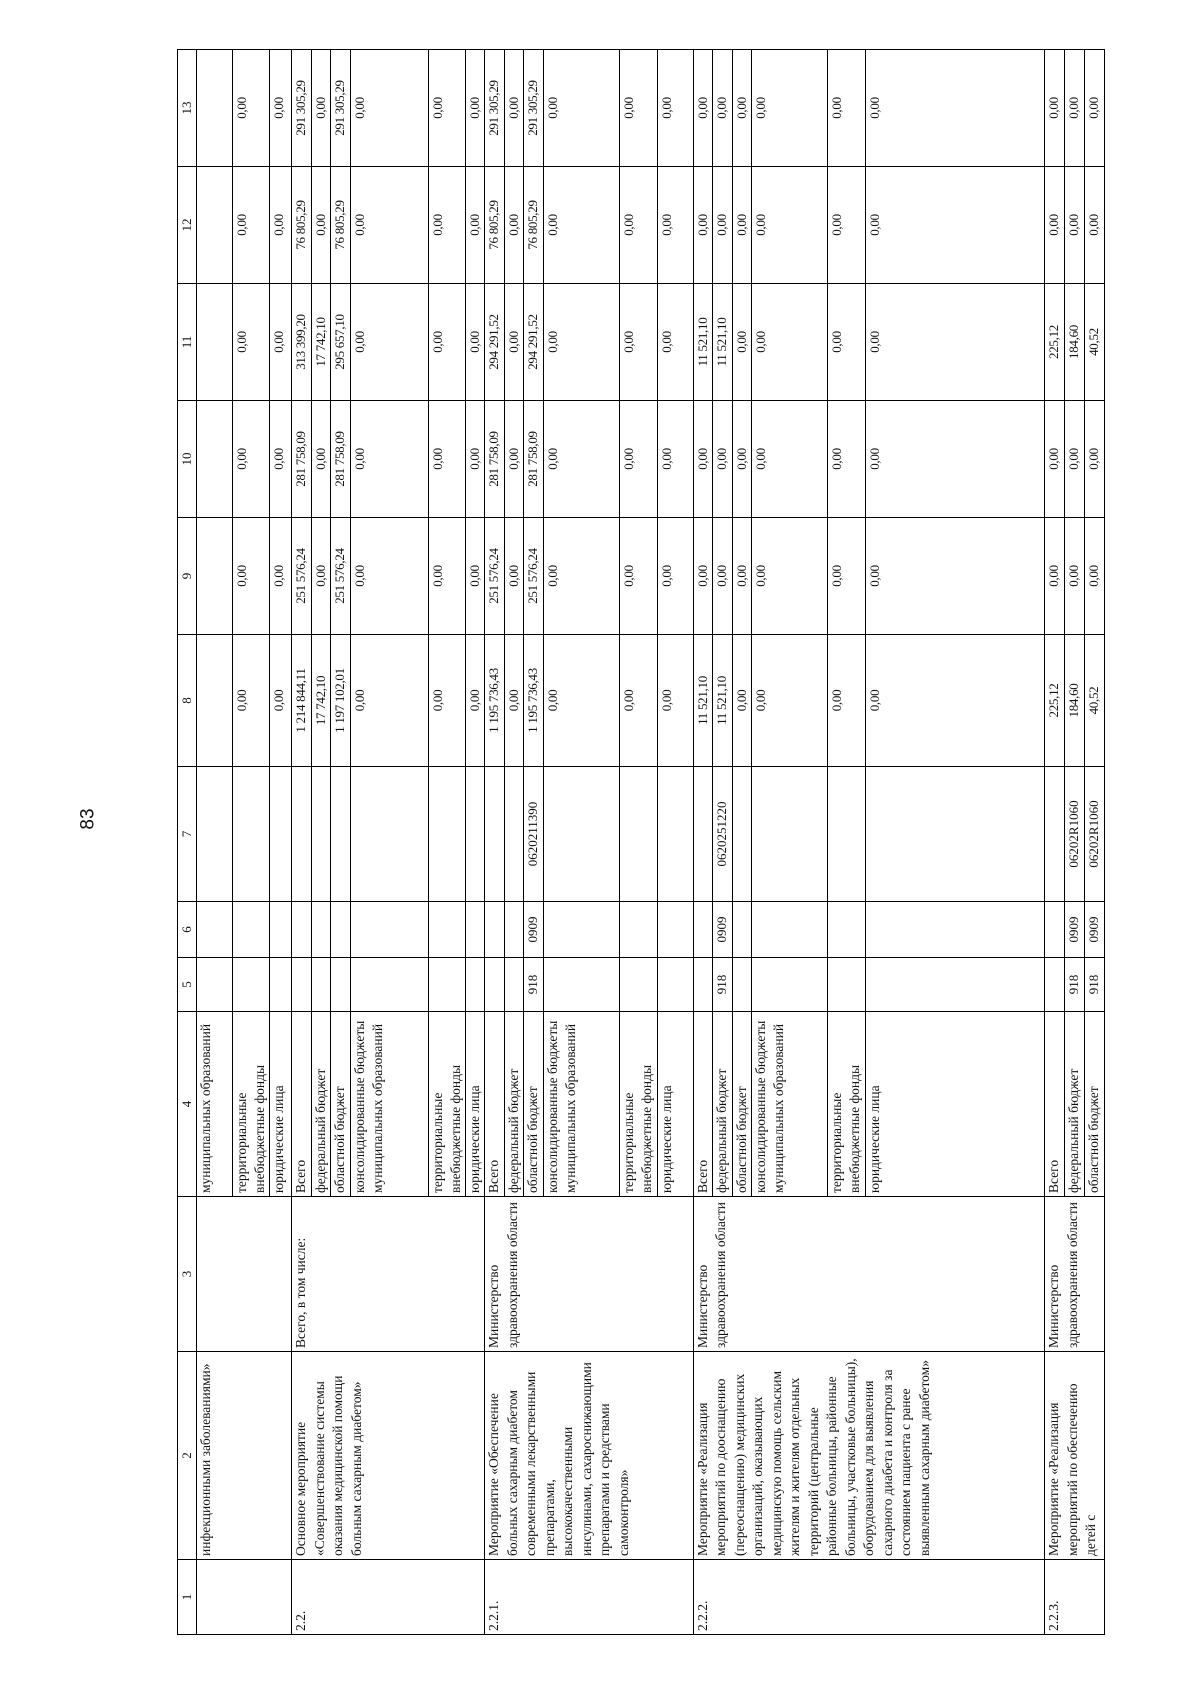 The width and height of the screenshot is (1200, 1704). Describe the element at coordinates (340, 108) in the screenshot. I see `amount-cell: 291 305,29` at that location.